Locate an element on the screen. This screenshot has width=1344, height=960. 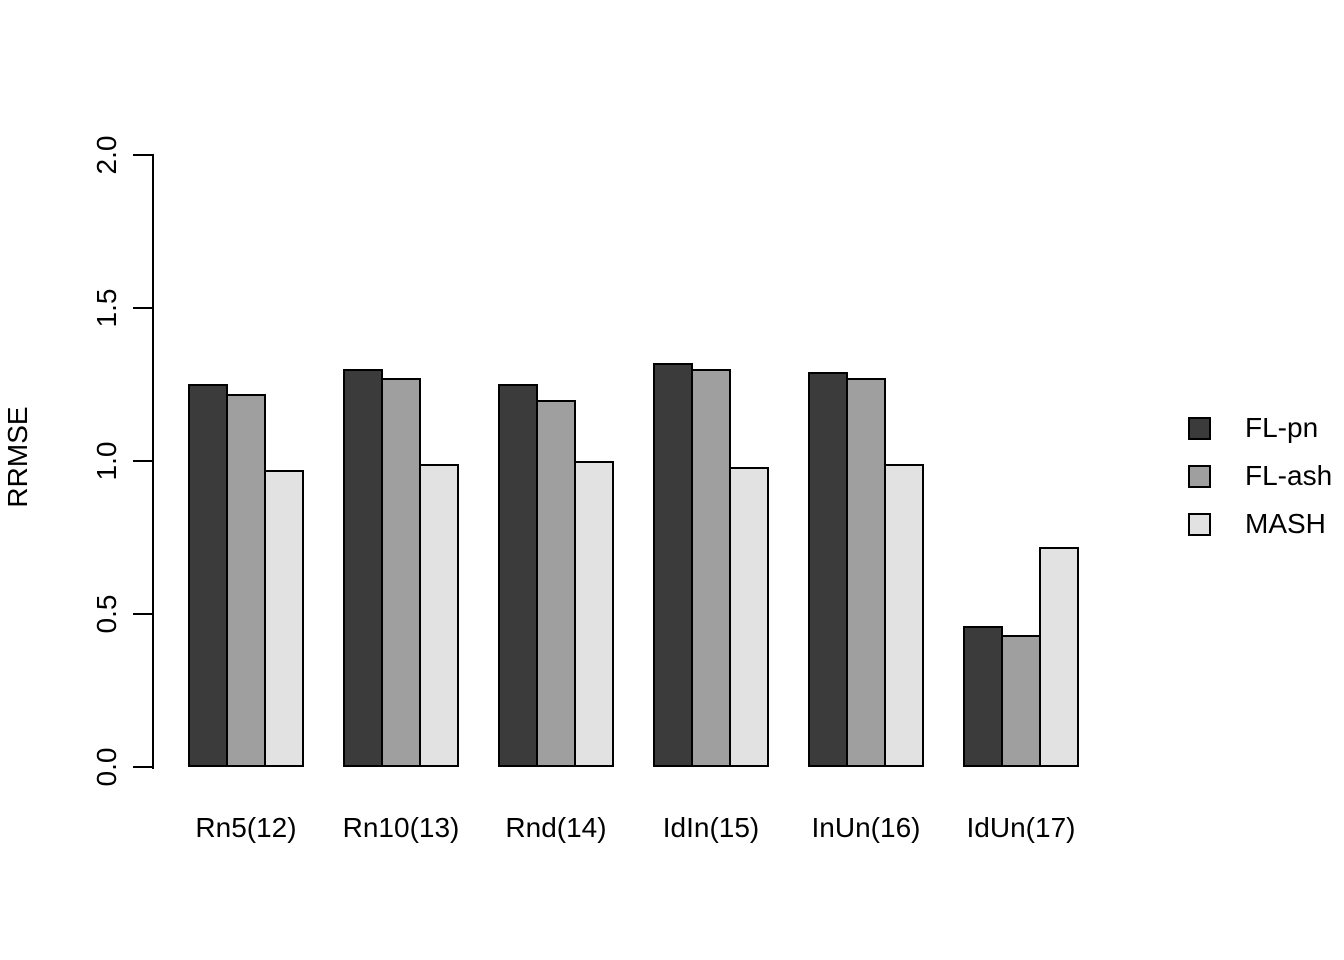
bar-FL-ash-Rn5(12) is located at coordinates (246, 580).